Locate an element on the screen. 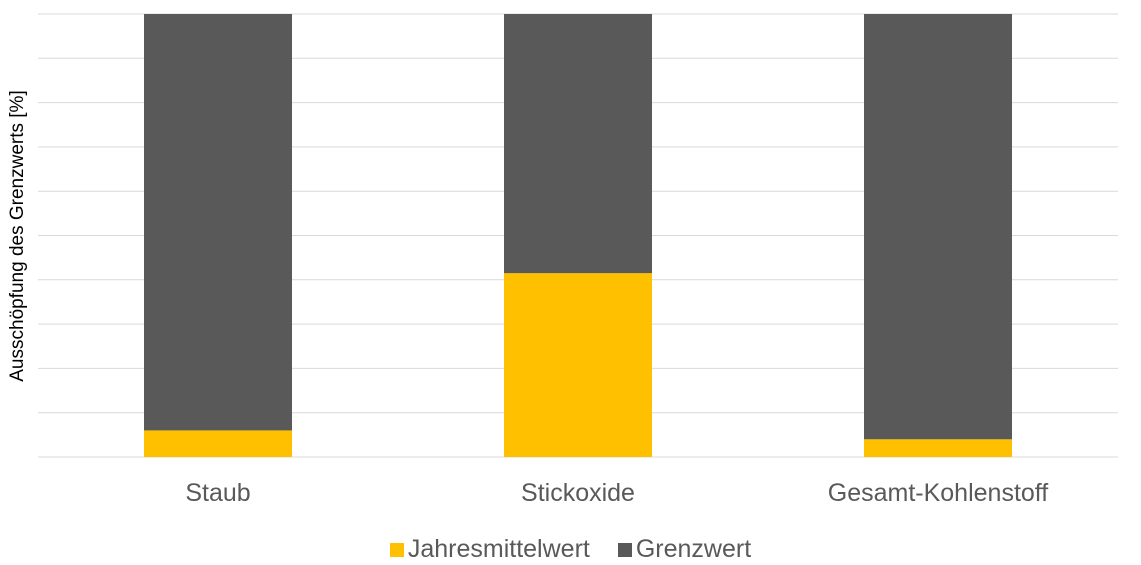  legend-item-grenzwert: Grenzwert is located at coordinates (684, 549).